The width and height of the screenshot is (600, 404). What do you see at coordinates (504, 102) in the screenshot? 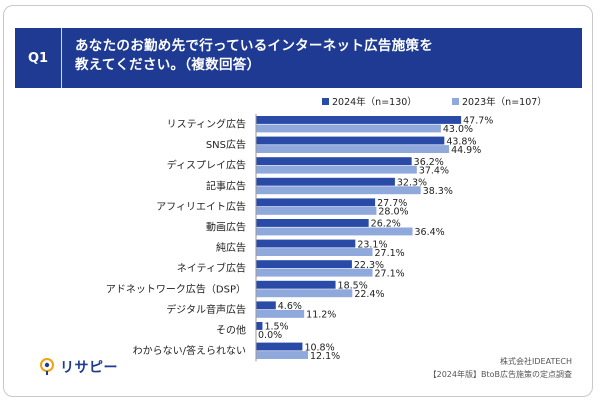
I see `legend-label: 2023年（n=107）` at bounding box center [504, 102].